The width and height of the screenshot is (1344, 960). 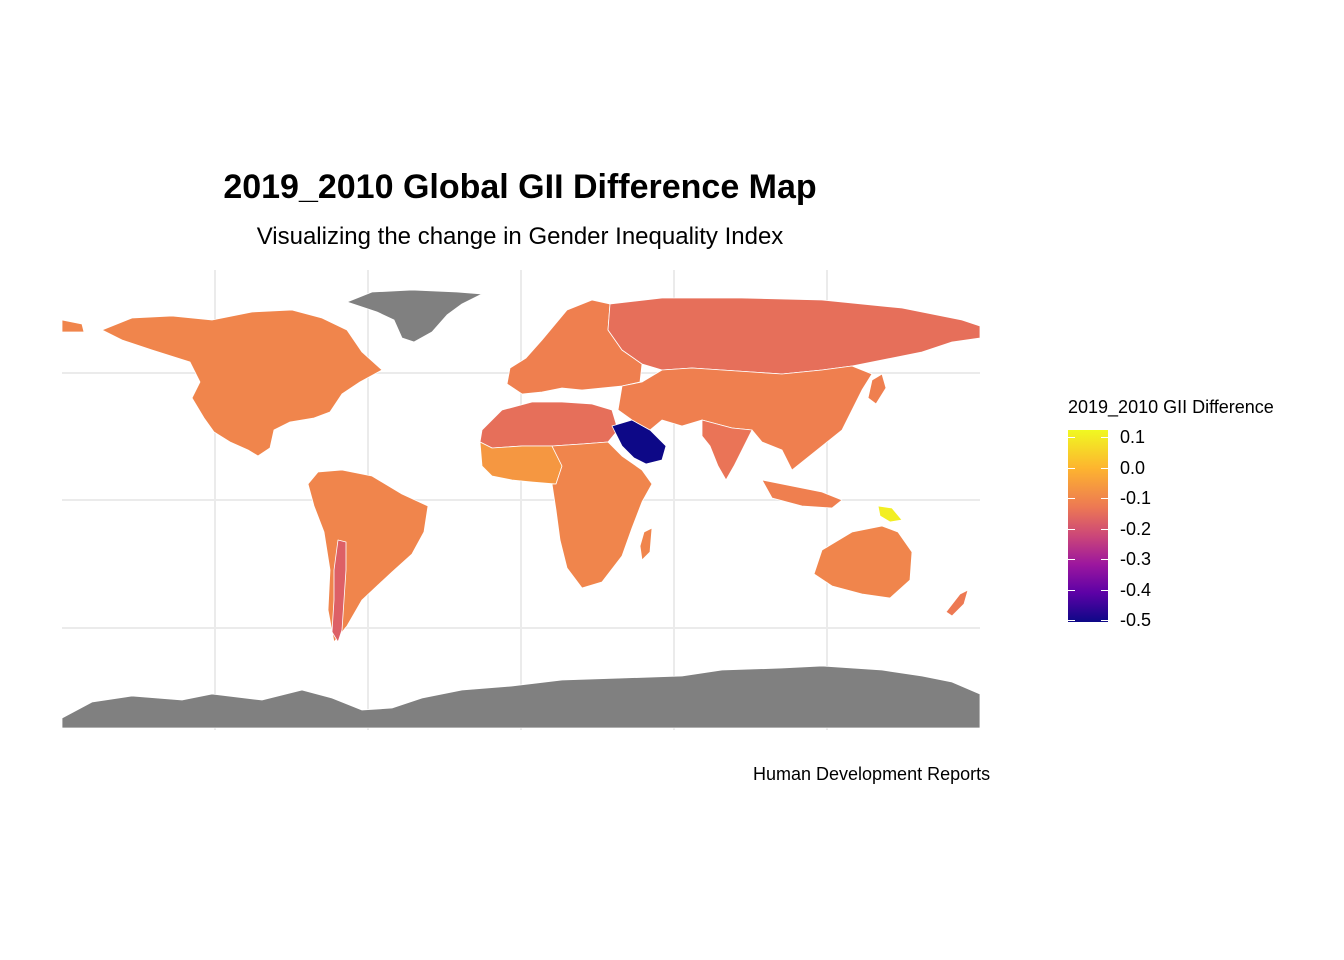 I want to click on region-chile, so click(x=339, y=591).